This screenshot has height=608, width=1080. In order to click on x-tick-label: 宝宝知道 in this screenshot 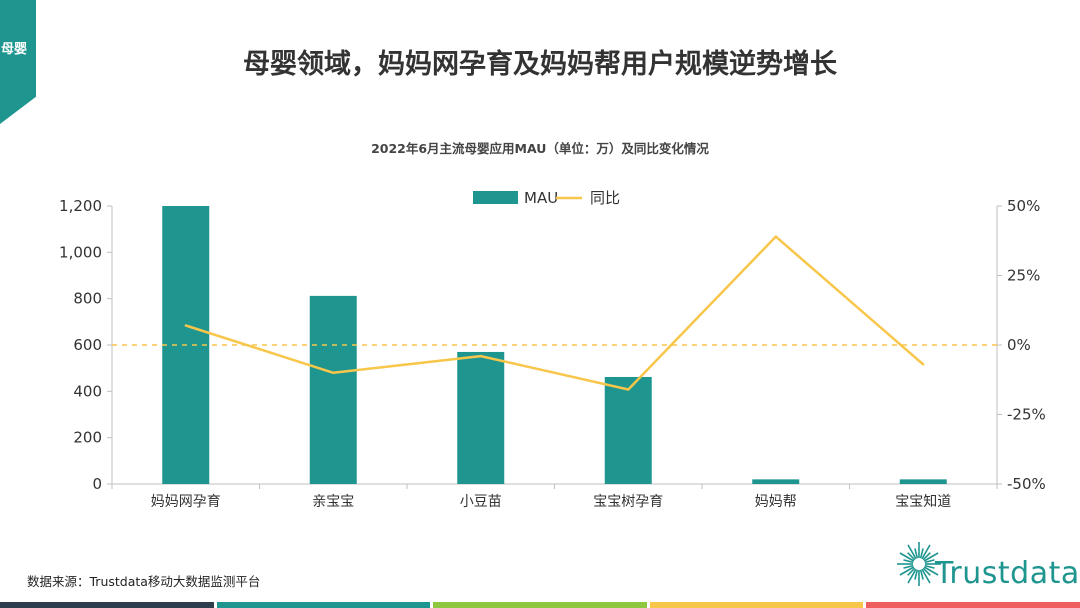, I will do `click(923, 501)`.